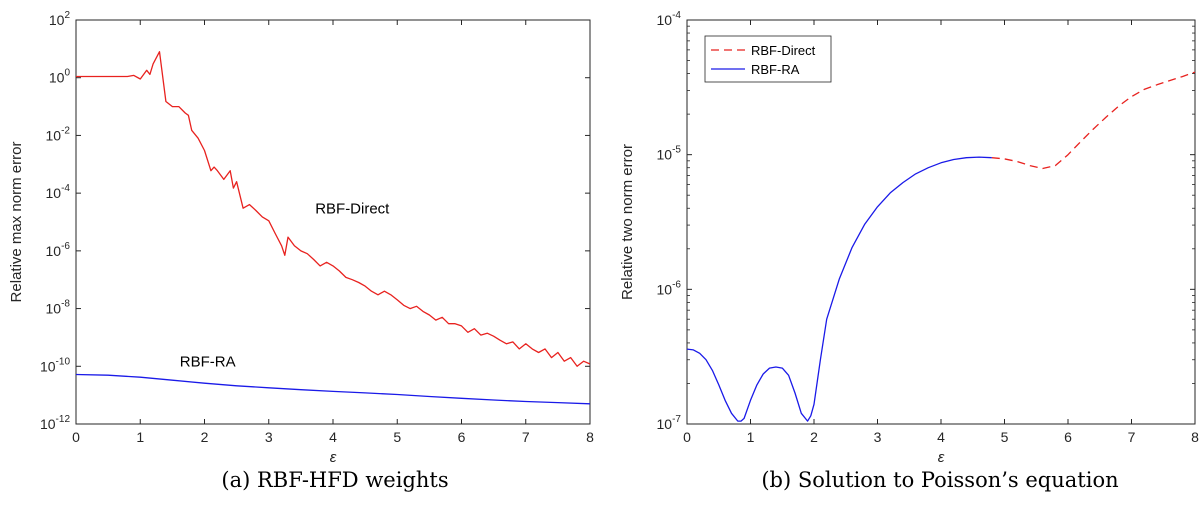  I want to click on y-tick-label: 10⁻¹⁰, so click(55, 365).